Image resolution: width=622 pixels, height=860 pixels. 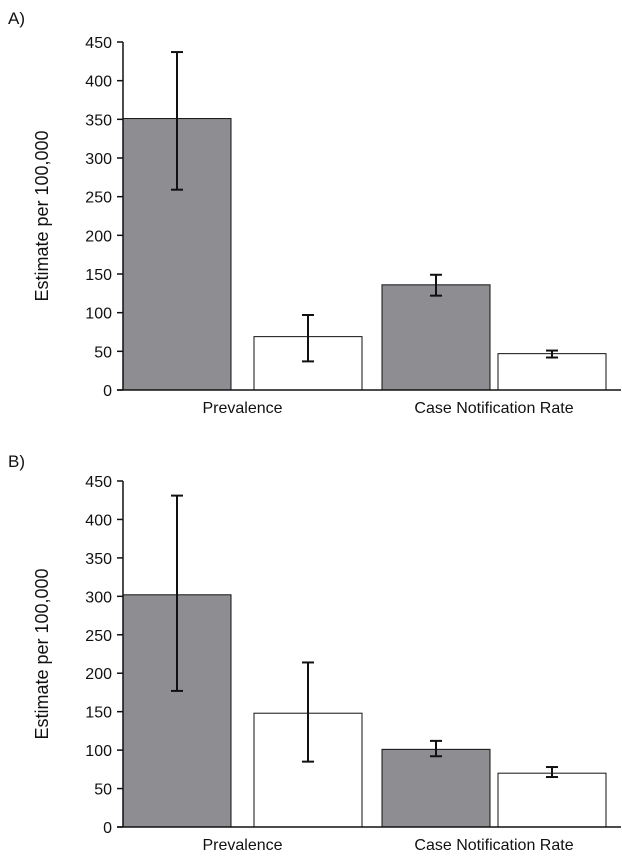 I want to click on panel-label: A), so click(x=16, y=18).